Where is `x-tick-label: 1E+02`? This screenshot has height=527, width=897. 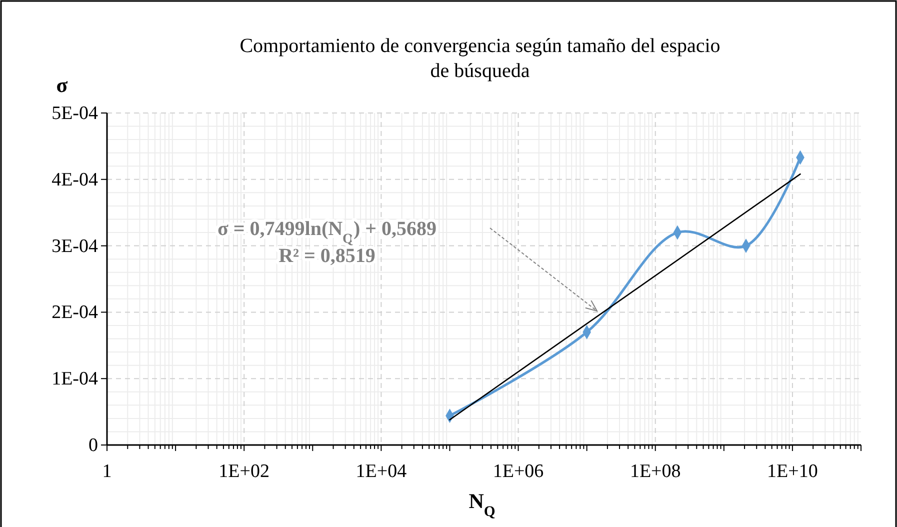 x-tick-label: 1E+02 is located at coordinates (244, 471).